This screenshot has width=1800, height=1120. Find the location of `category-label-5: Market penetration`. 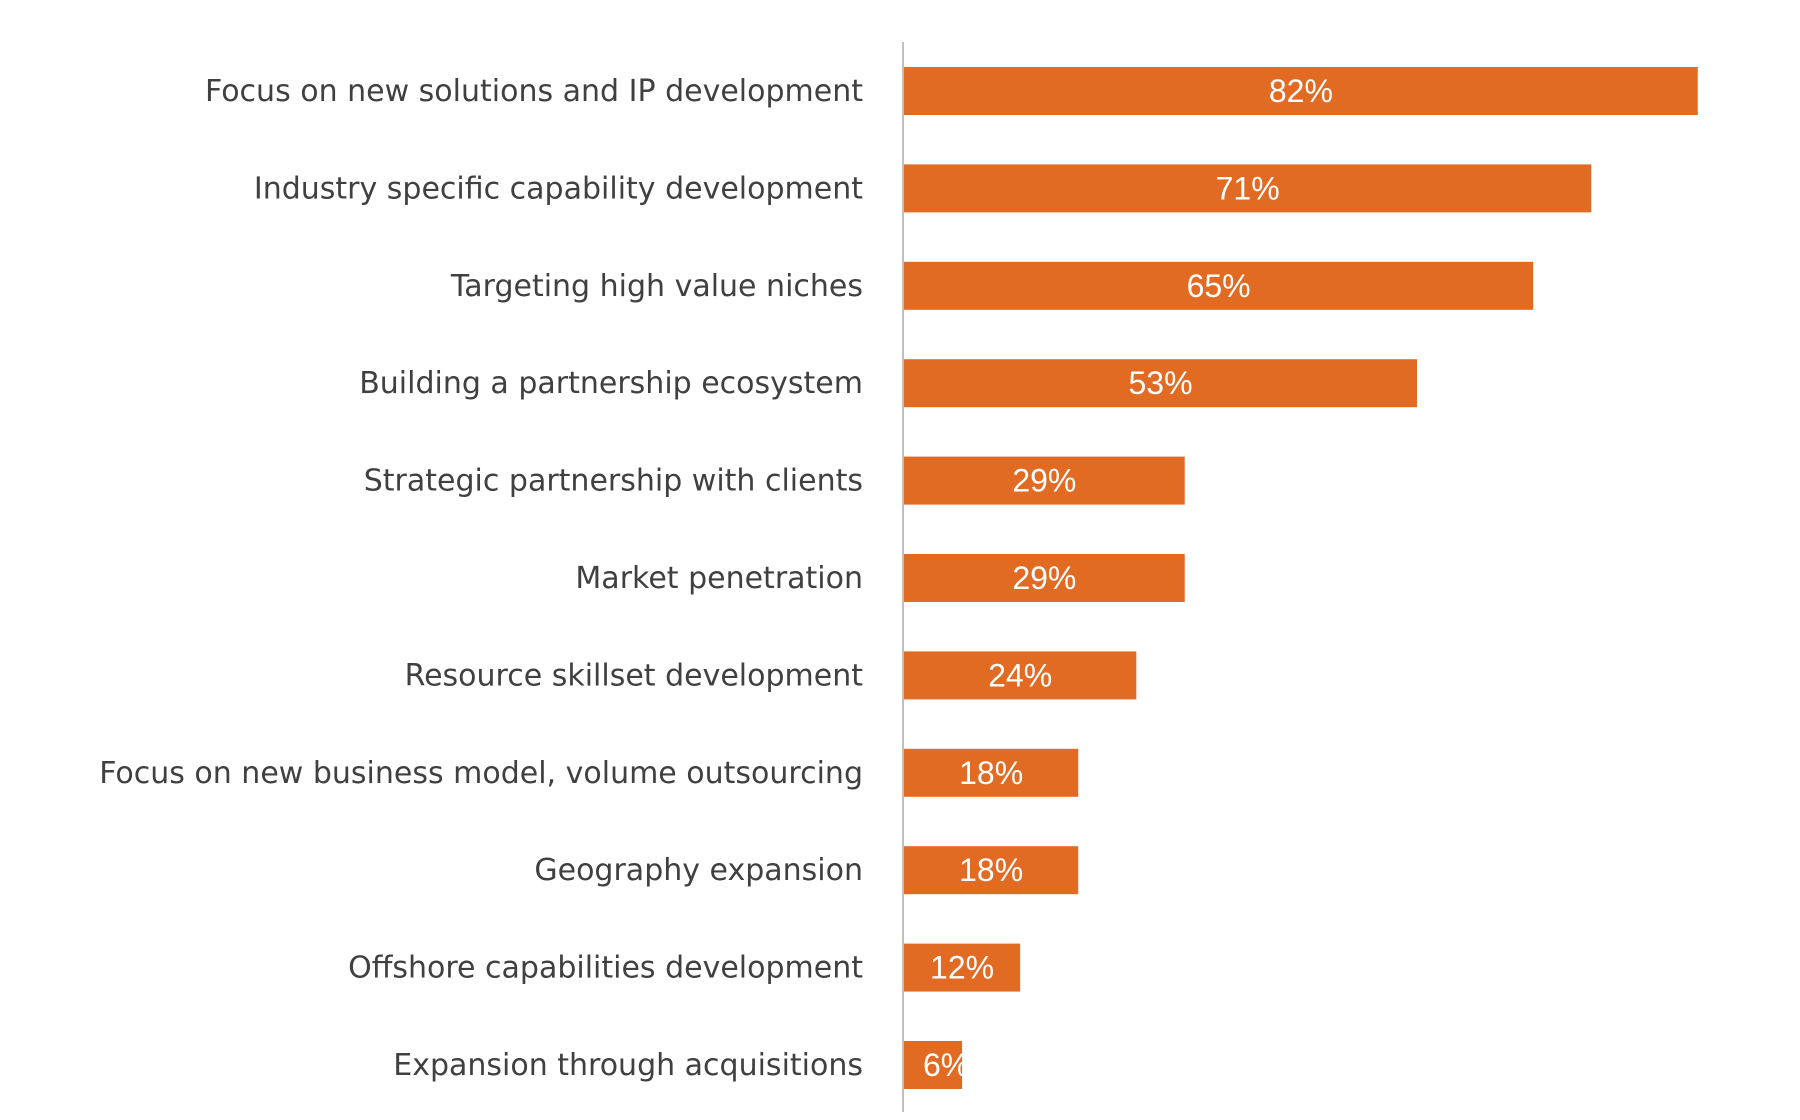

category-label-5: Market penetration is located at coordinates (719, 578).